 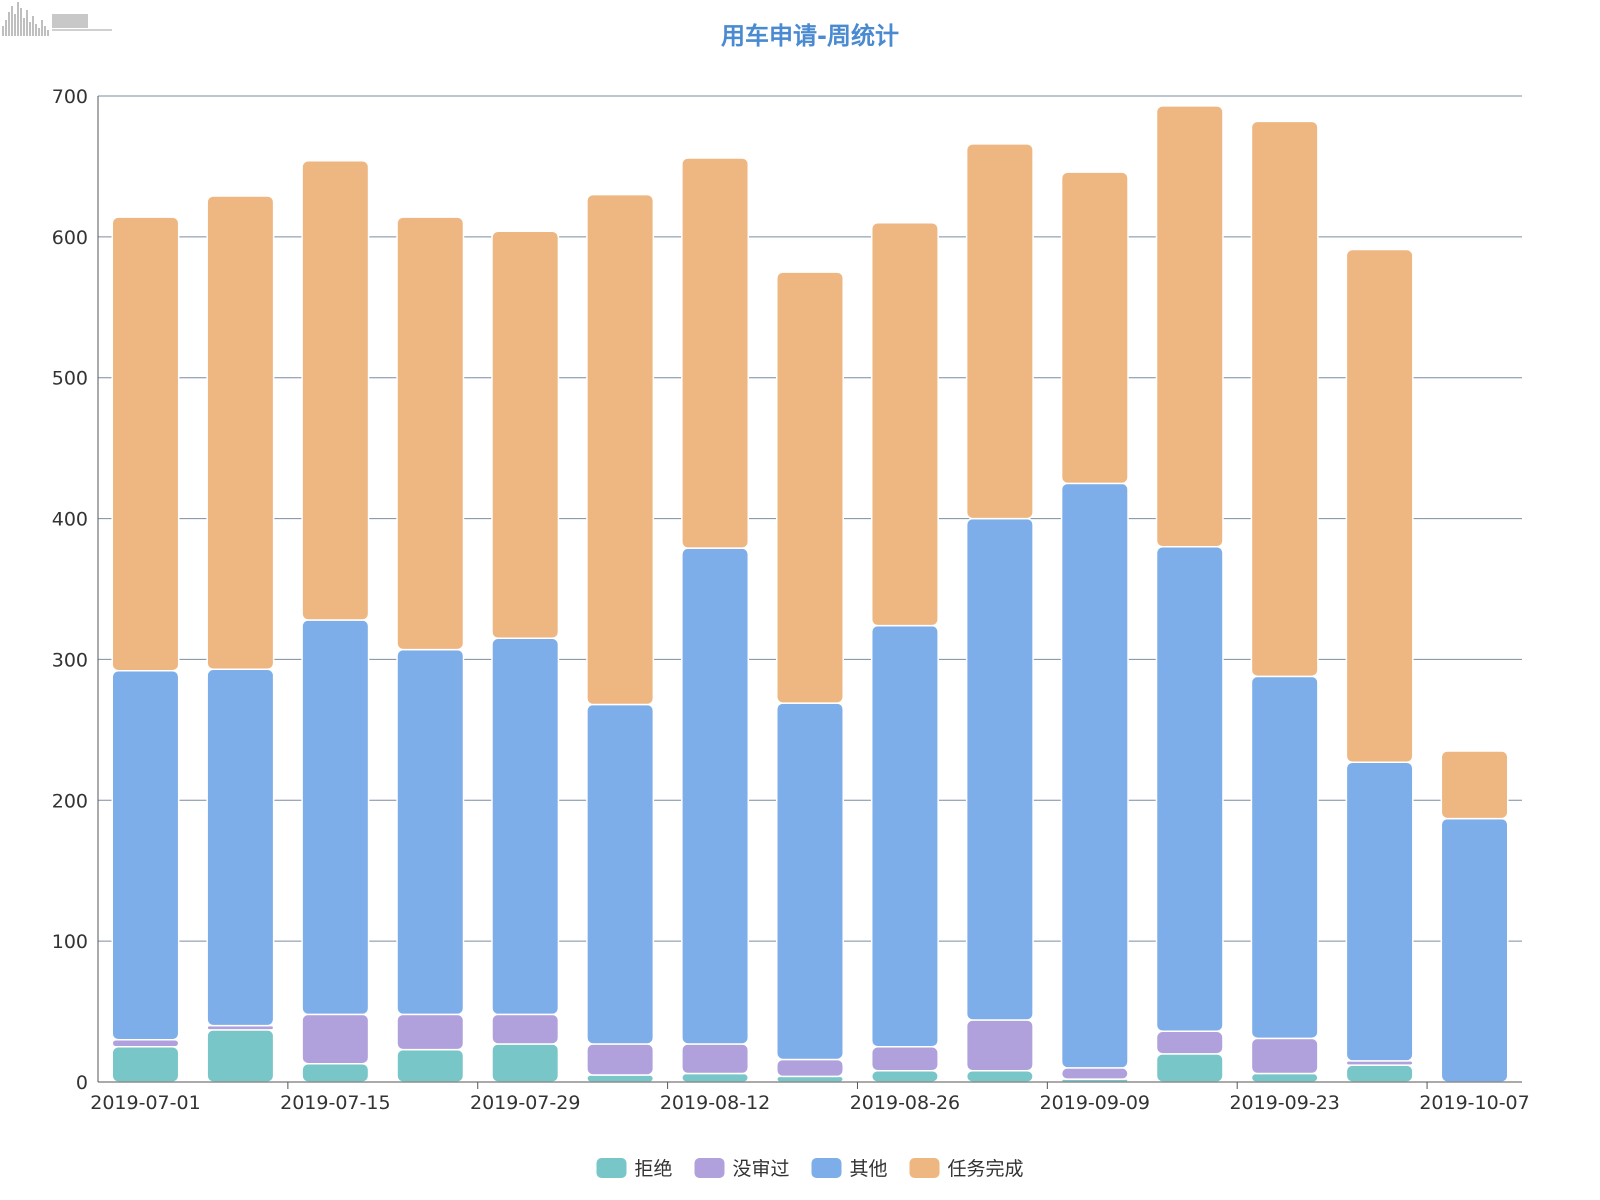 What do you see at coordinates (1284, 1077) in the screenshot?
I see `bar-segment-拒绝-2019-09-23` at bounding box center [1284, 1077].